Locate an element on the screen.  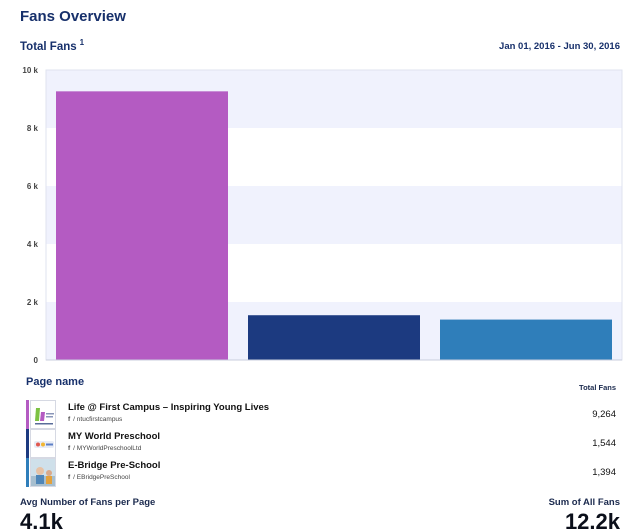
page-name: E-Bridge Pre-School is located at coordinates (114, 465).